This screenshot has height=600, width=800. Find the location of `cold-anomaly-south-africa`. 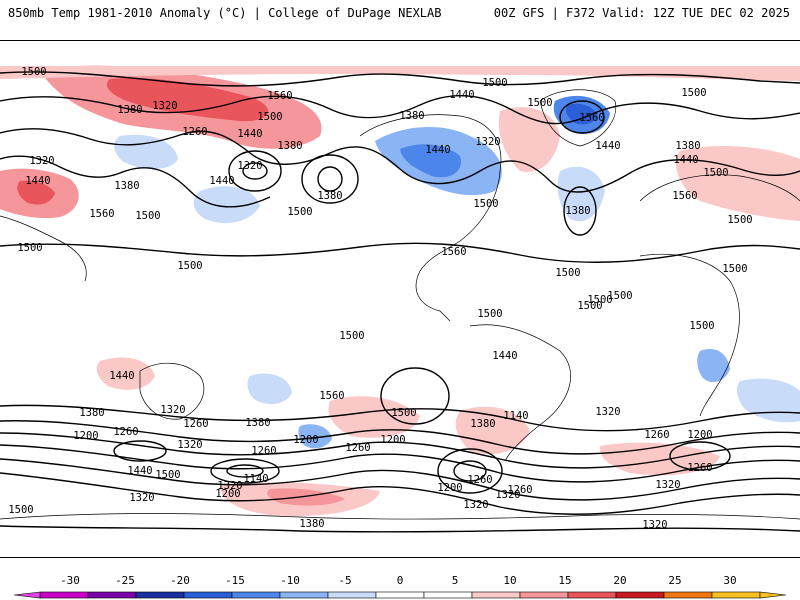

cold-anomaly-south-africa is located at coordinates (713, 366).